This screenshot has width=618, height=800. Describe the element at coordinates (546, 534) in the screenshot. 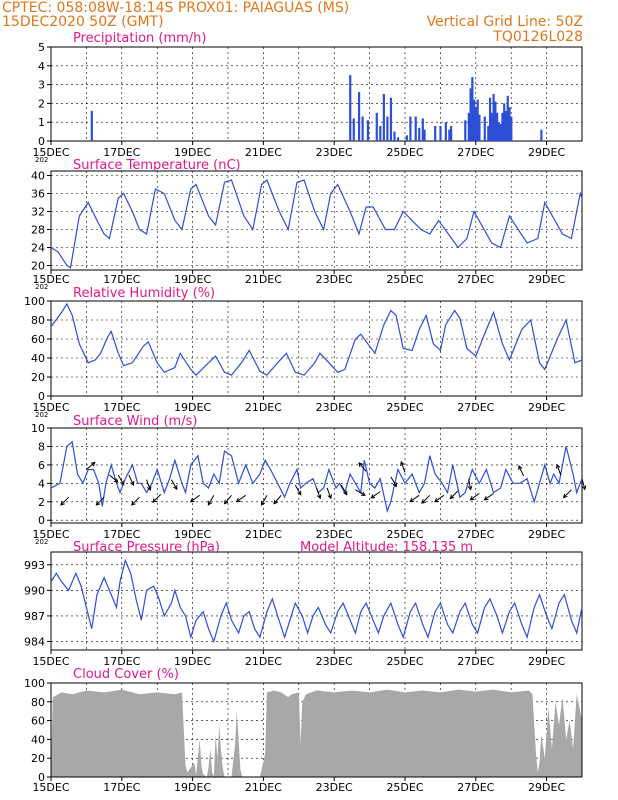

I see `x-tick-label: 29DEC` at that location.